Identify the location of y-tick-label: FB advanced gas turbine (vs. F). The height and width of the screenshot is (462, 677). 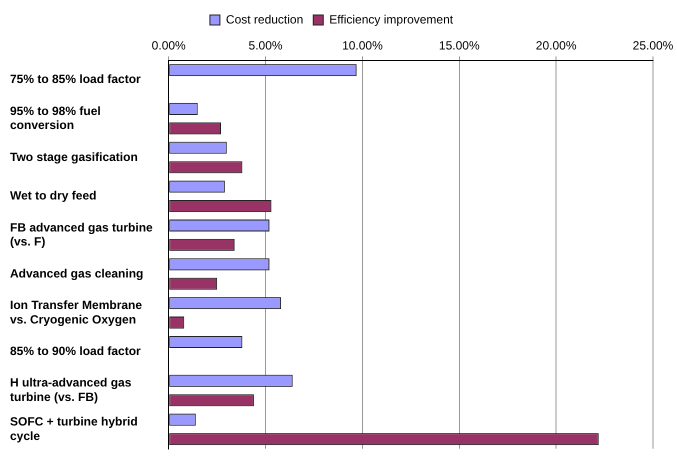
(82, 234).